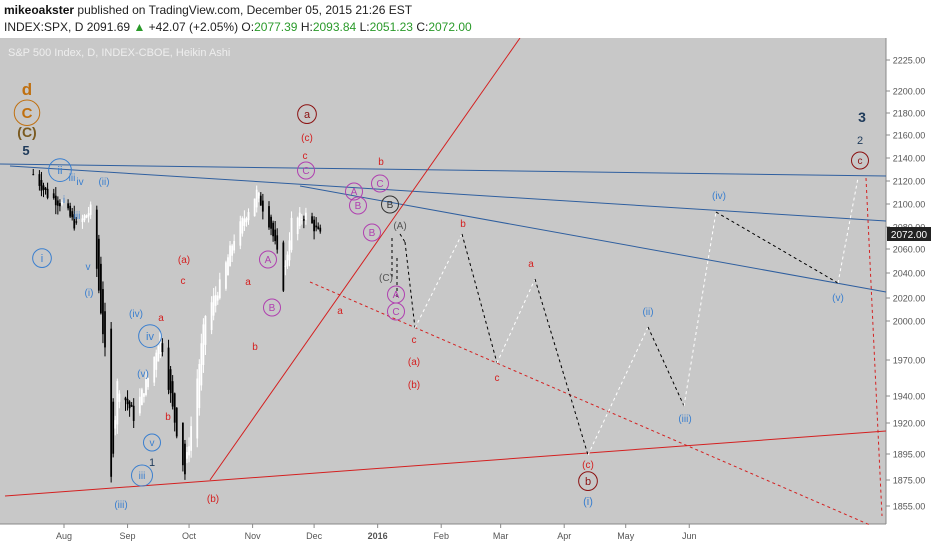 This screenshot has height=550, width=932. What do you see at coordinates (909, 114) in the screenshot?
I see `y-tick-label: 2180.00` at bounding box center [909, 114].